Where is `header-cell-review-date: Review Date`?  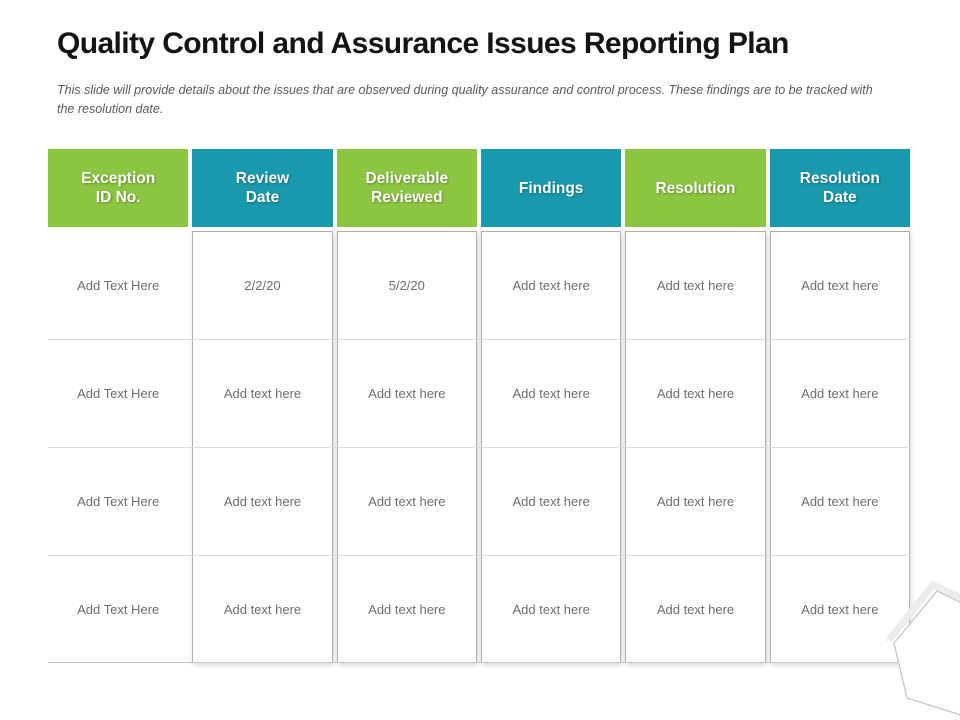 header-cell-review-date: Review Date is located at coordinates (262, 188).